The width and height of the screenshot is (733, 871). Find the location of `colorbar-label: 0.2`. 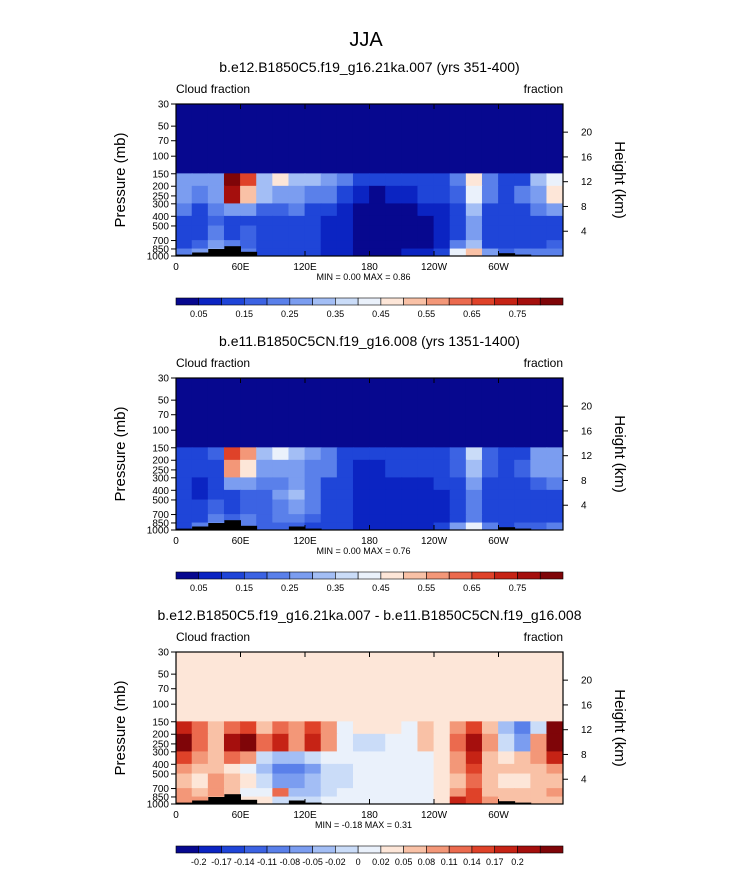

colorbar-label: 0.2 is located at coordinates (517, 862).